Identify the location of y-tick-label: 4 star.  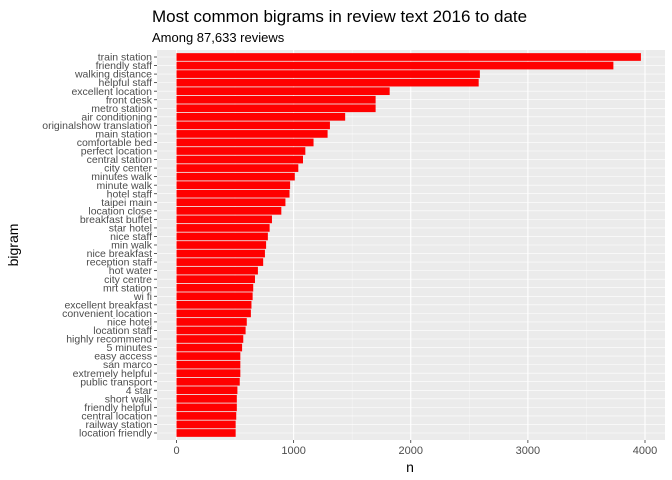
(139, 391).